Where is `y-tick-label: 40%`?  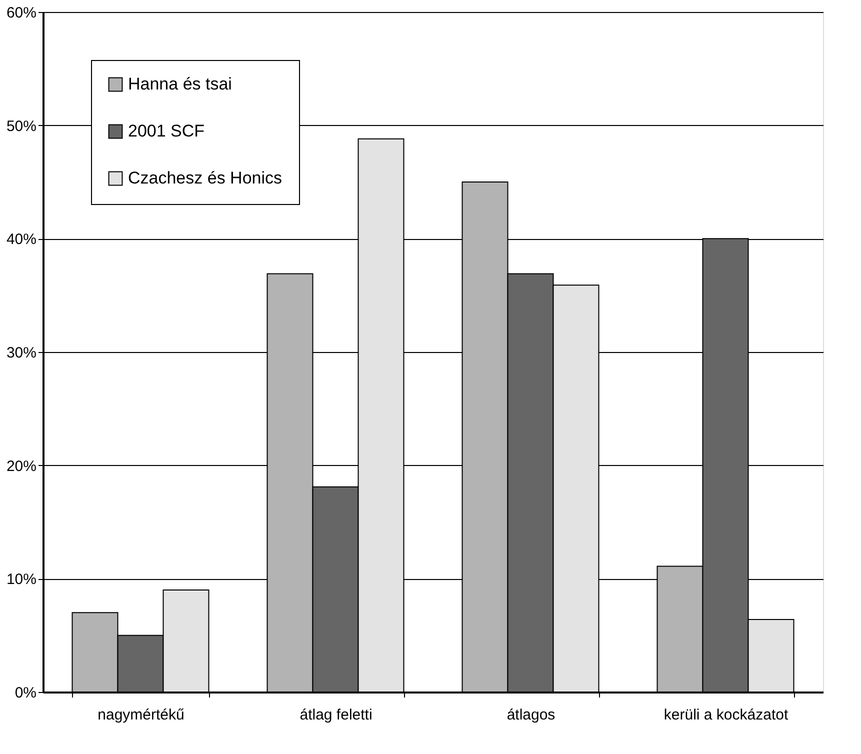
y-tick-label: 40% is located at coordinates (21, 239).